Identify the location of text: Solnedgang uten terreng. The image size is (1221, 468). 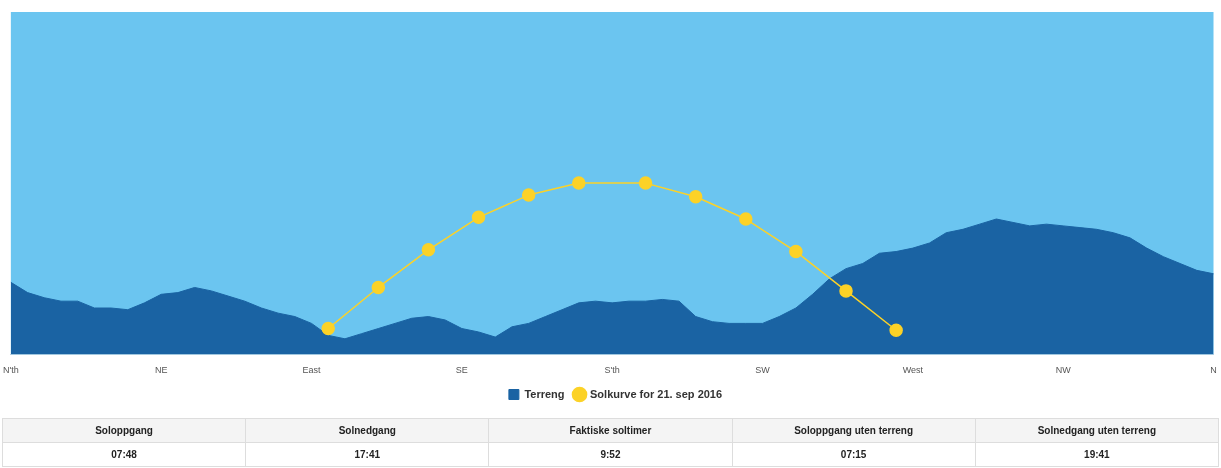
(1097, 430).